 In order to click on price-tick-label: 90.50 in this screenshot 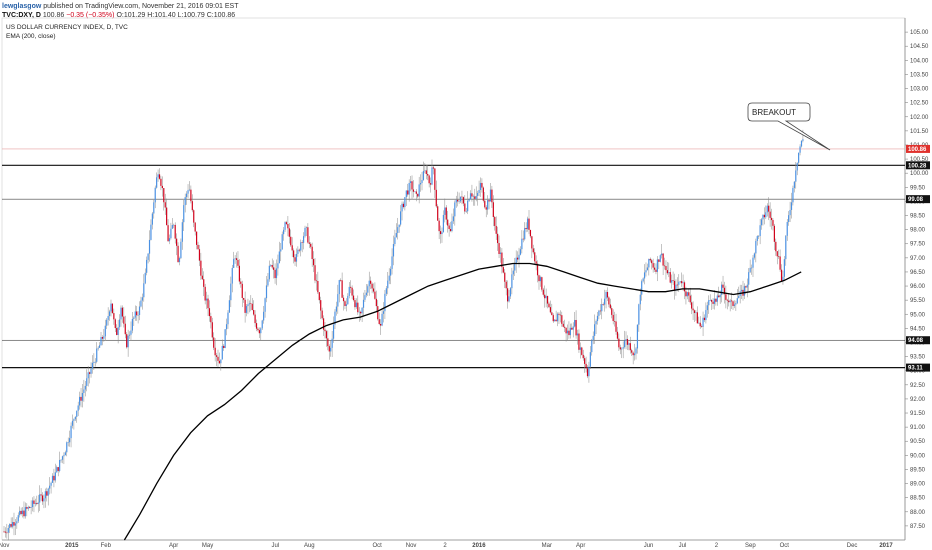, I will do `click(918, 442)`.